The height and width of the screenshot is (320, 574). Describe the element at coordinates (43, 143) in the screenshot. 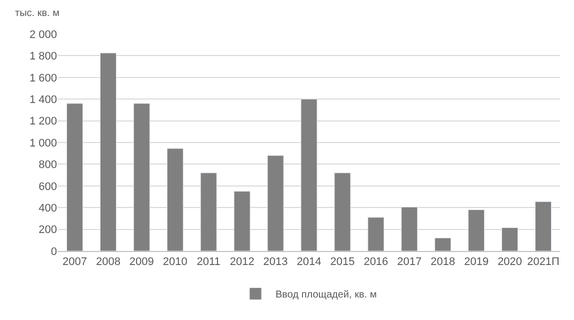

I see `y-tick-label: 1 000` at that location.